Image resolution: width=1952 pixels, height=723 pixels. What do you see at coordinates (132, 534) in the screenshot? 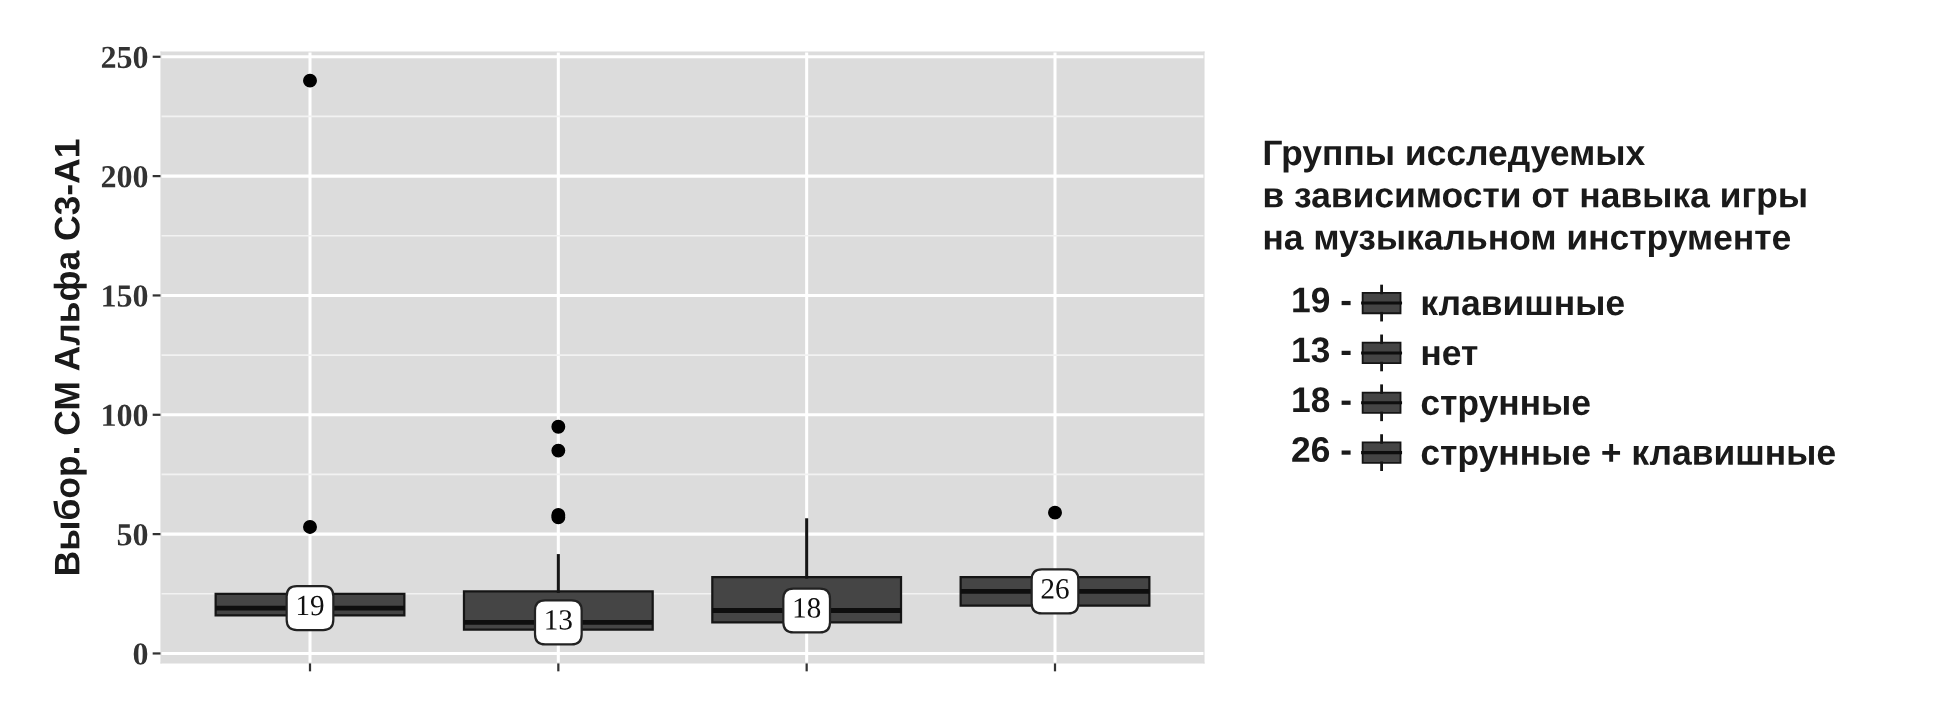
I see `y-tick-label: 50` at bounding box center [132, 534].